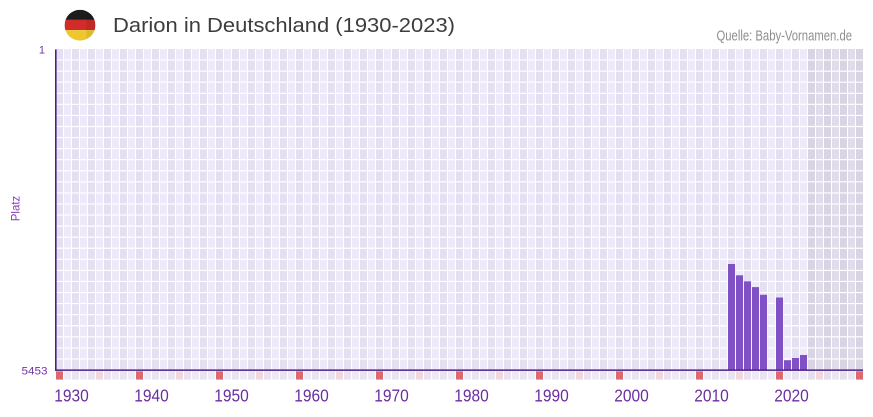 The image size is (873, 417). Describe the element at coordinates (551, 396) in the screenshot. I see `svg-text: 1990` at that location.